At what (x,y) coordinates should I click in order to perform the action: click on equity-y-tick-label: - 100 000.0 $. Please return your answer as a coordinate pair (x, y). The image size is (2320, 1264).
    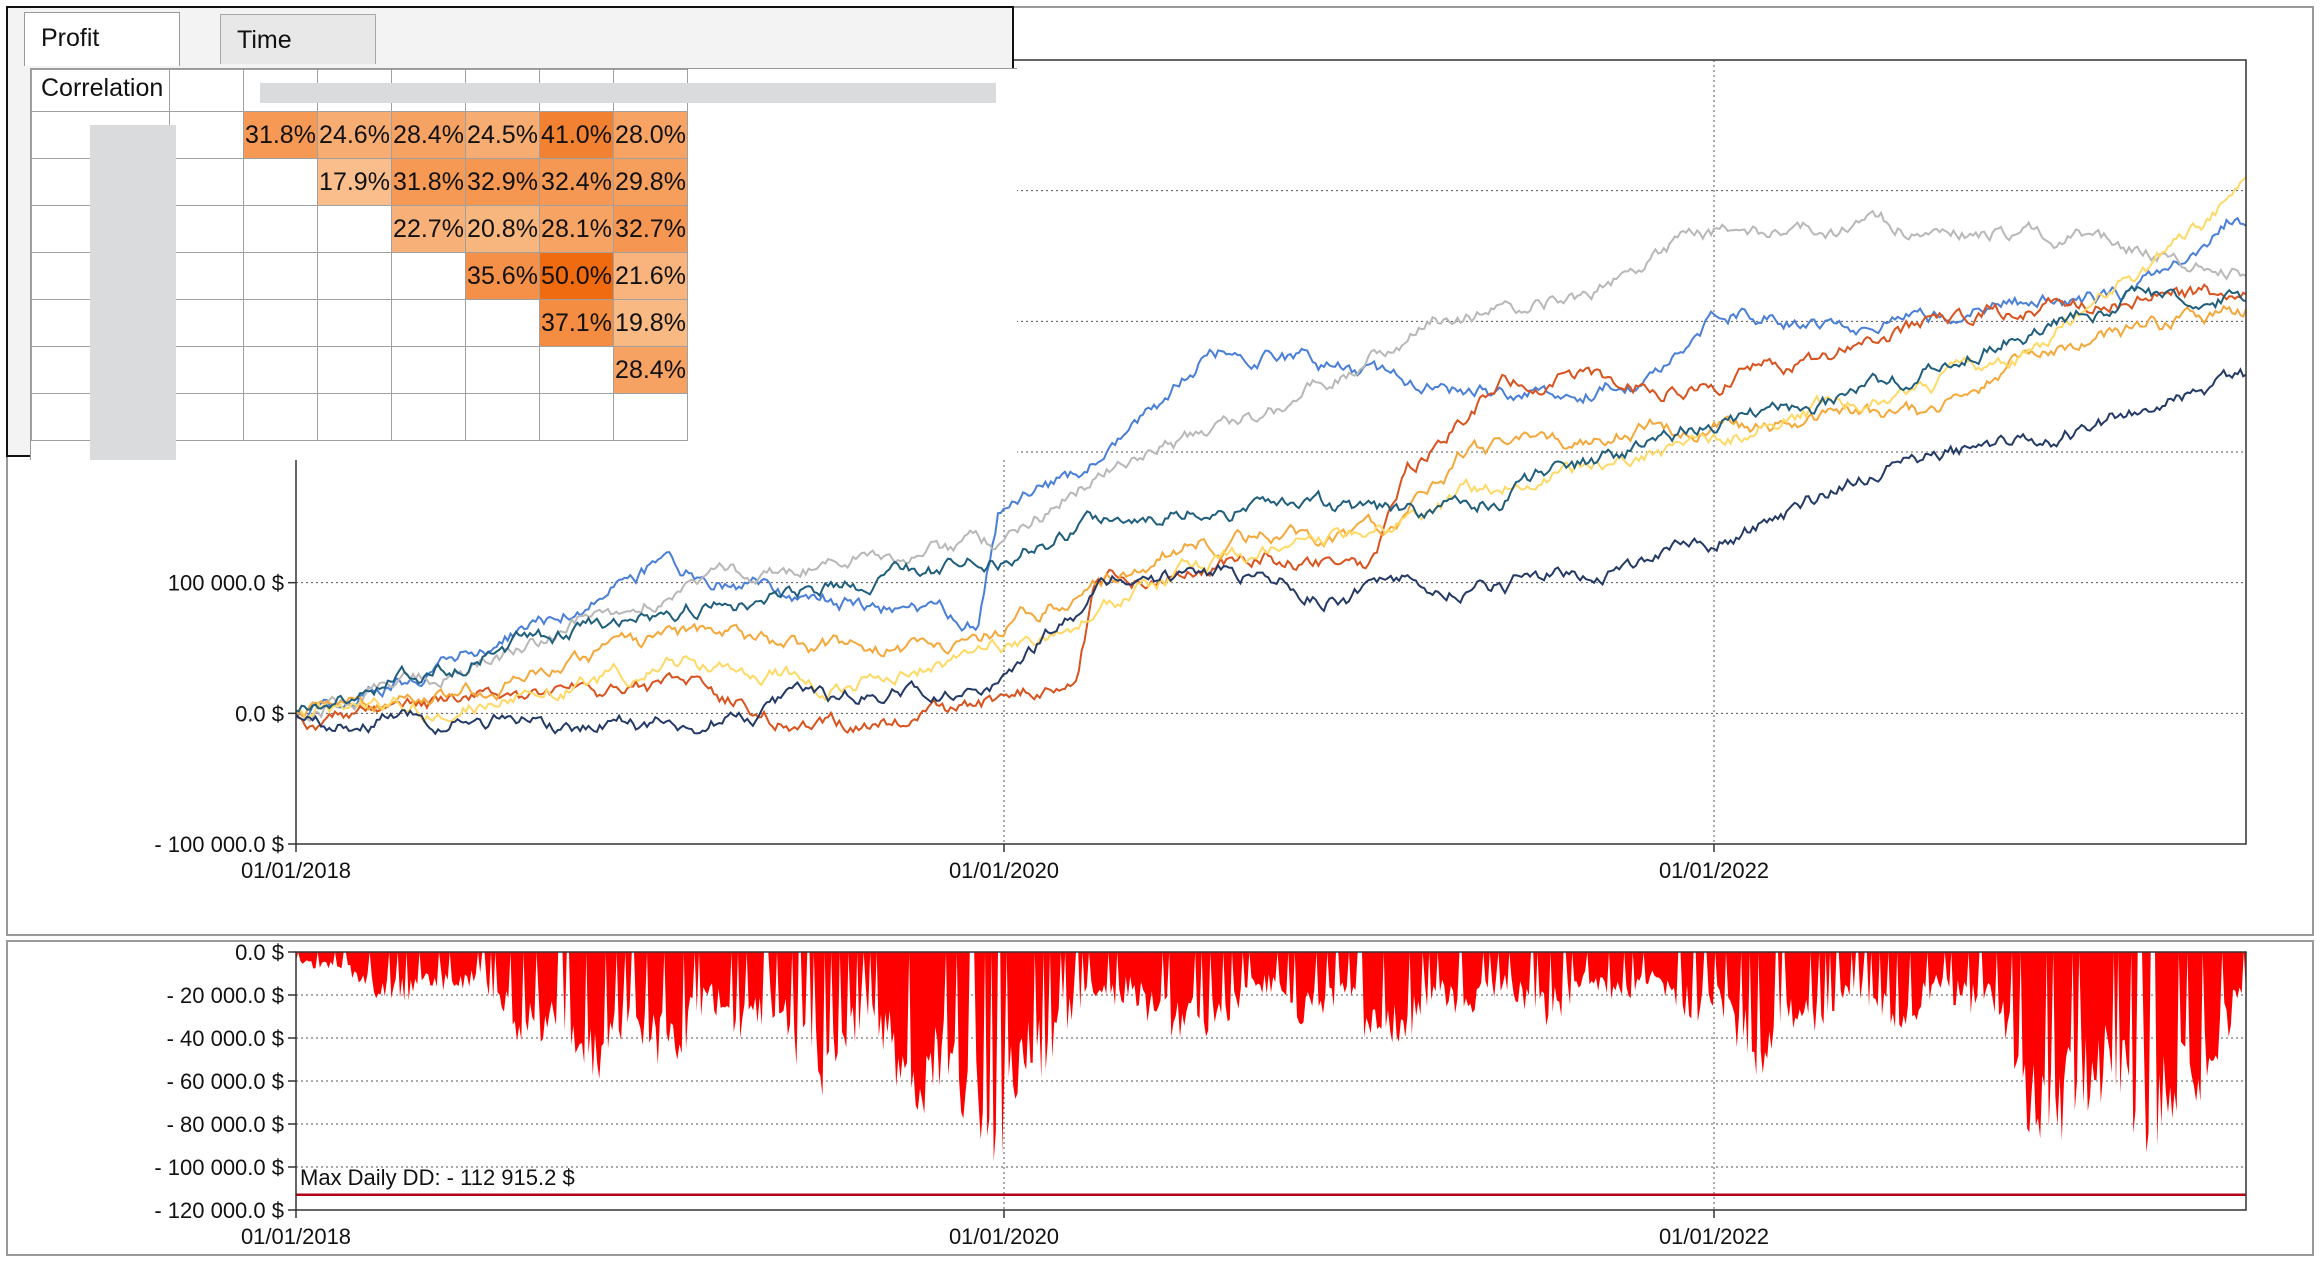
    Looking at the image, I should click on (219, 844).